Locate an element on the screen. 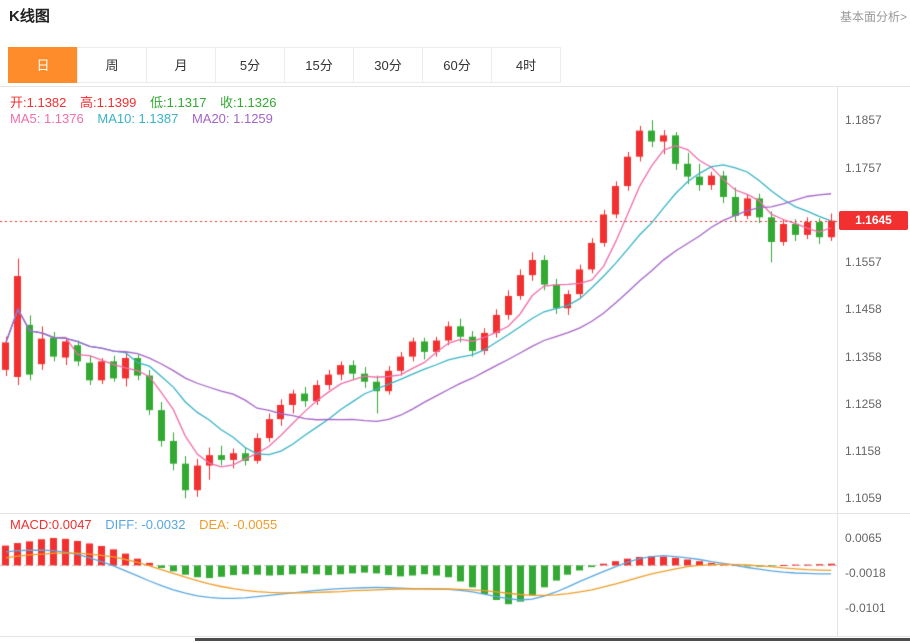 Image resolution: width=910 pixels, height=643 pixels. page-title: K线图 is located at coordinates (29, 16).